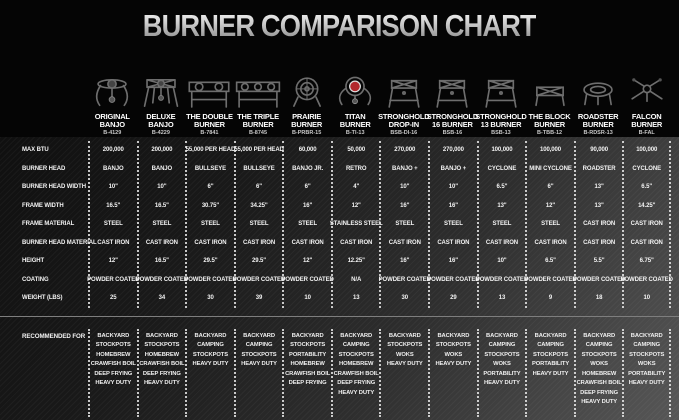  What do you see at coordinates (42, 298) in the screenshot?
I see `row-label: WEIGHT (LBS)` at bounding box center [42, 298].